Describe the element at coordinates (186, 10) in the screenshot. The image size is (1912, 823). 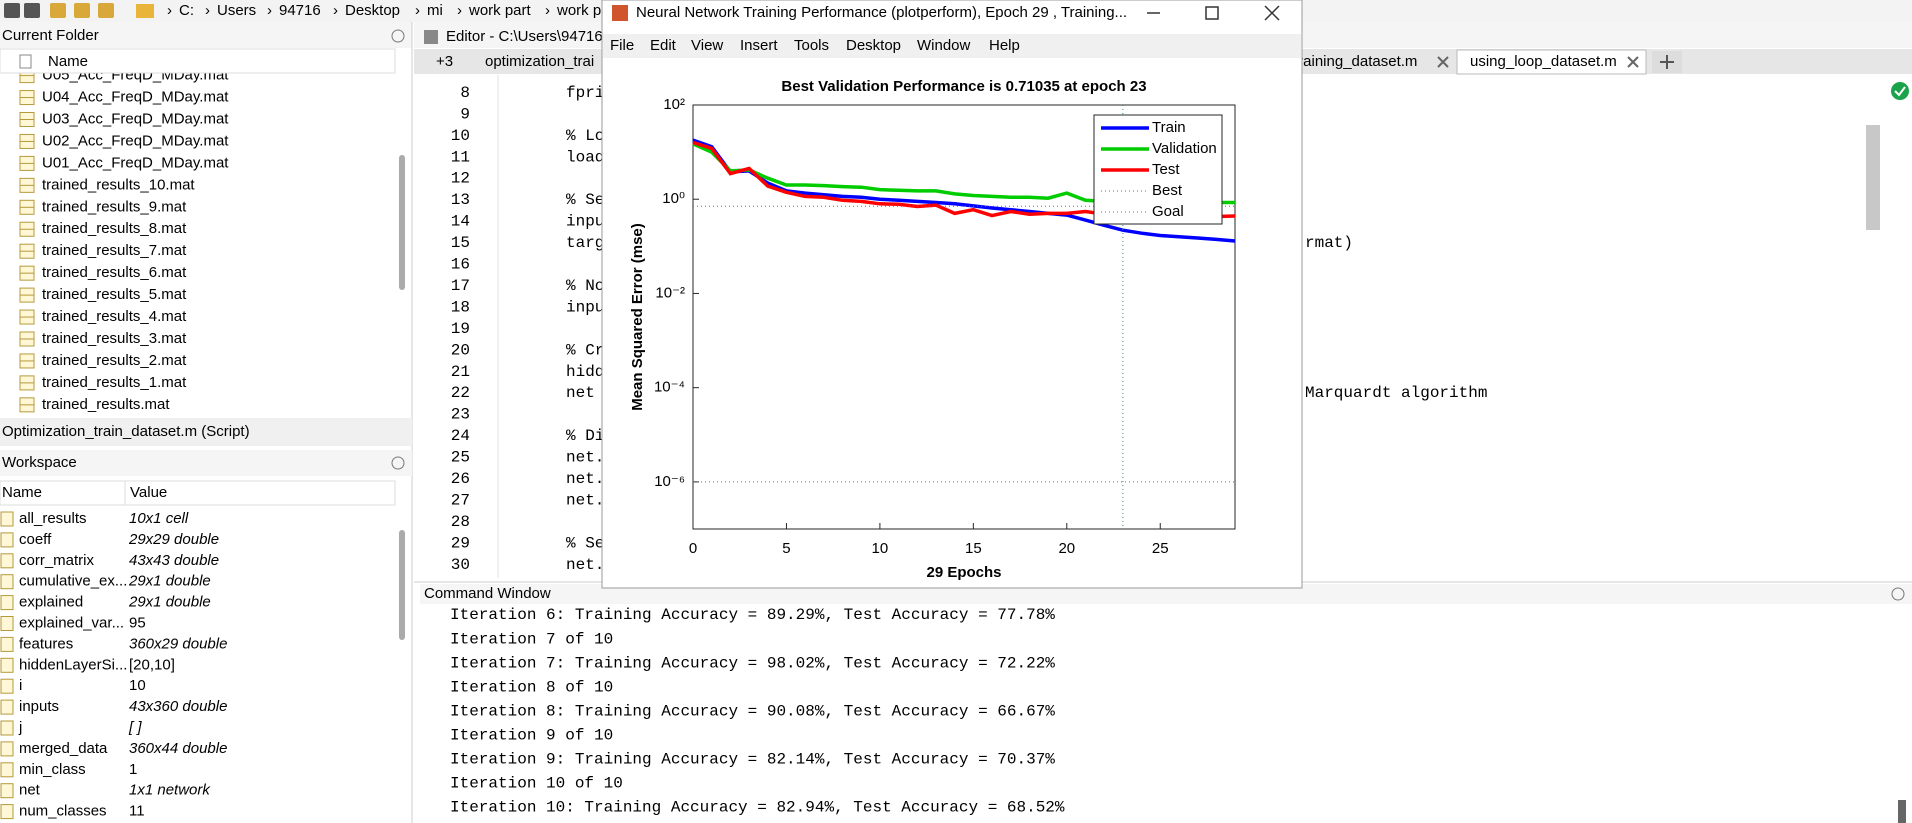
I see `path-segment: C:` at that location.